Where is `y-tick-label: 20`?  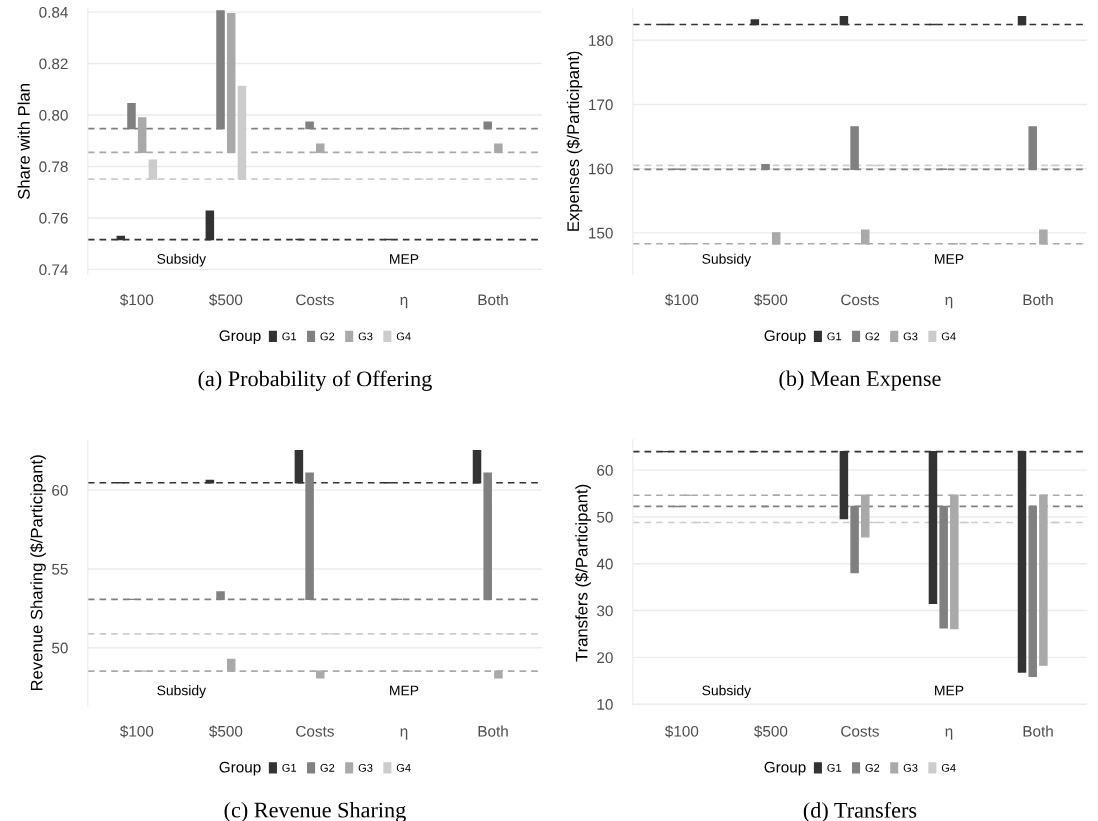
y-tick-label: 20 is located at coordinates (605, 658).